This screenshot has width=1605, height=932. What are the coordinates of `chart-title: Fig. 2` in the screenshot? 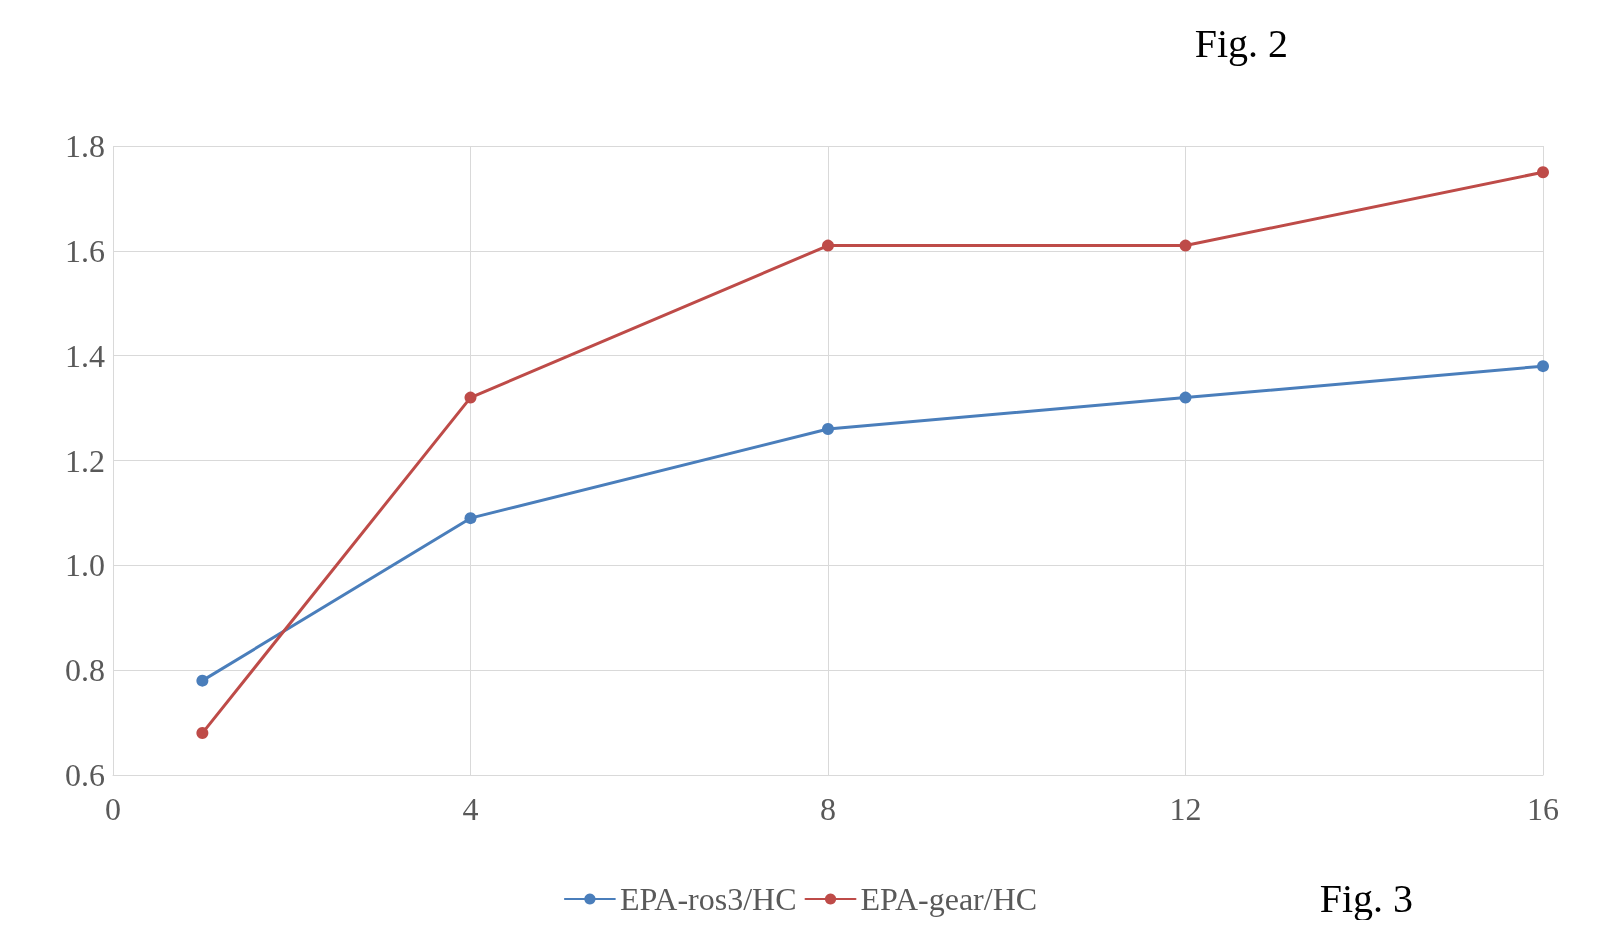 It's located at (1241, 43).